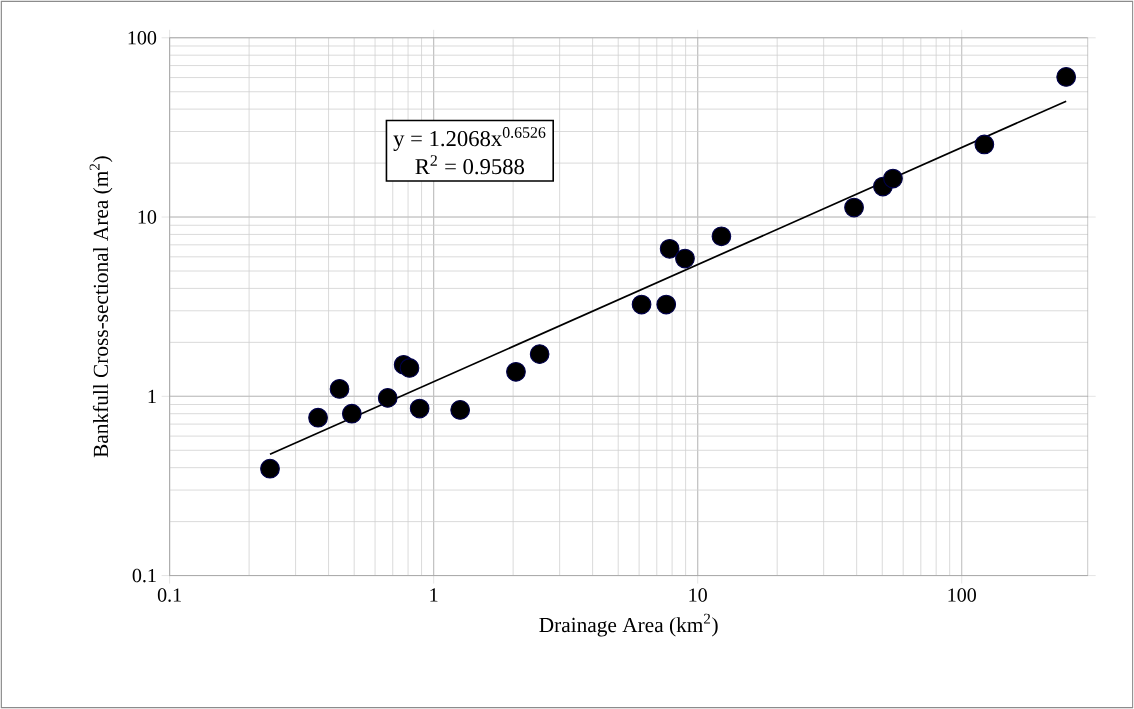 This screenshot has height=709, width=1134. Describe the element at coordinates (147, 217) in the screenshot. I see `y-tick-label: 10` at that location.